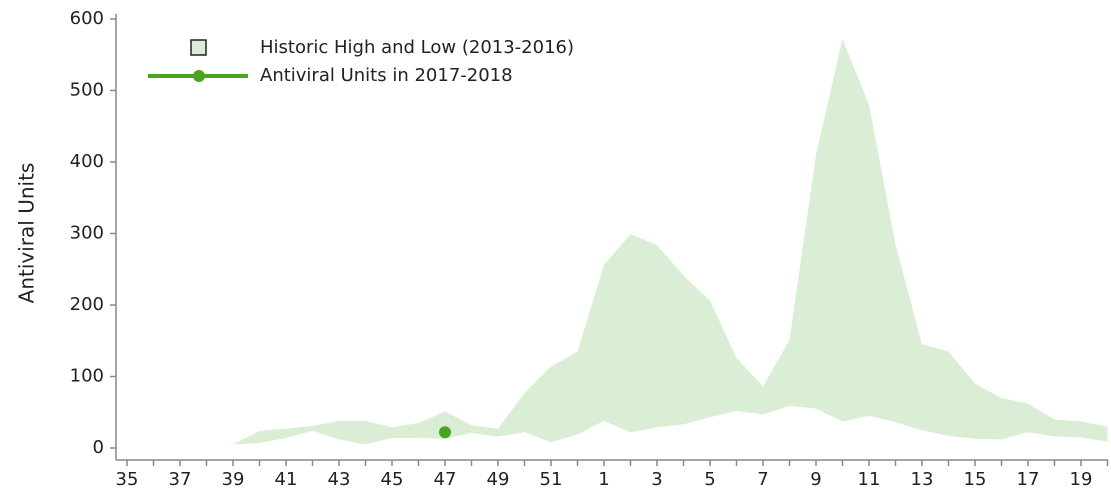  What do you see at coordinates (27, 233) in the screenshot?
I see `y-axis-label: Antiviral Units` at bounding box center [27, 233].